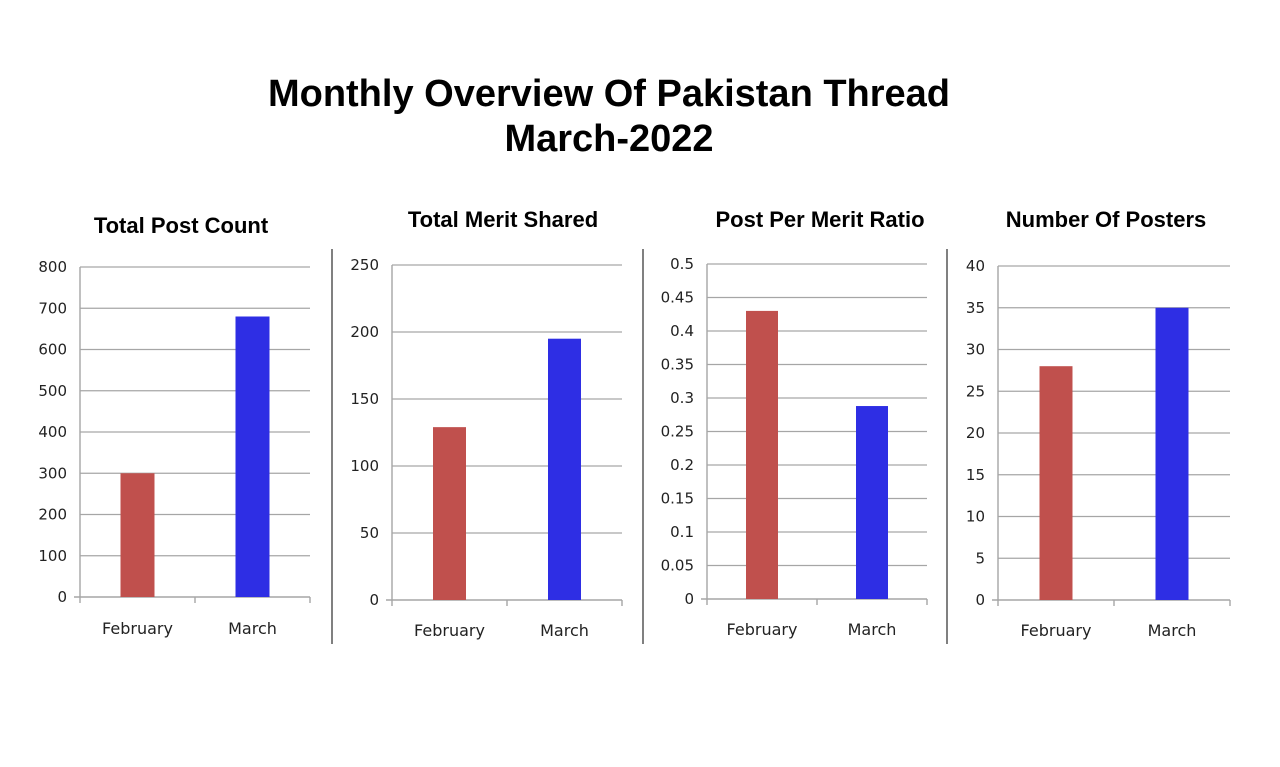  What do you see at coordinates (62, 597) in the screenshot?
I see `total-post-count-y-tick-label: 0` at bounding box center [62, 597].